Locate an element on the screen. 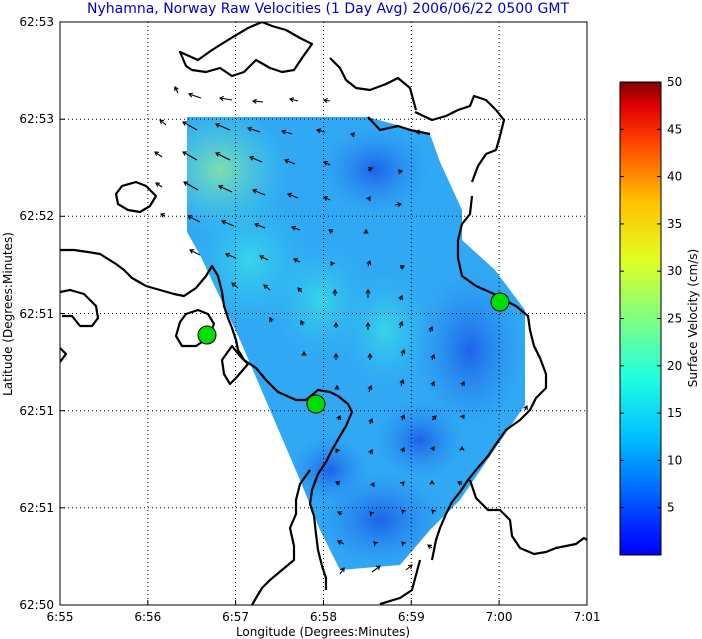  colorbar-tick-label: 5 is located at coordinates (671, 508).